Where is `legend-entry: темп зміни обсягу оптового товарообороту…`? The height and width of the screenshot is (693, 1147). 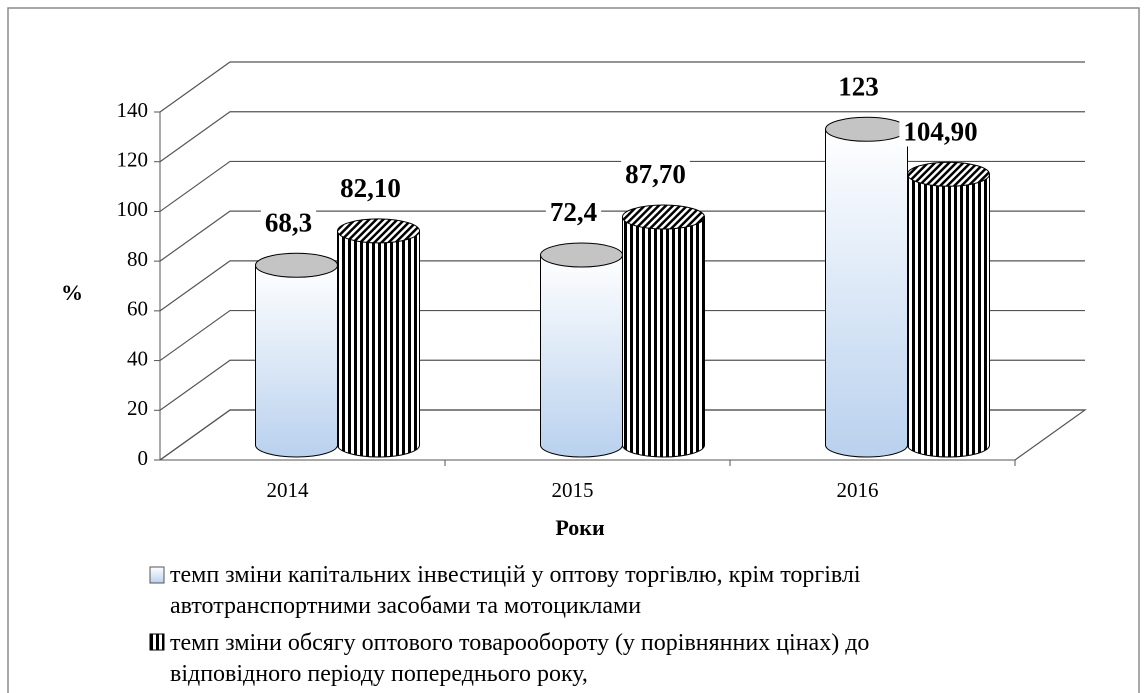 legend-entry: темп зміни обсягу оптового товарообороту… is located at coordinates (520, 658).